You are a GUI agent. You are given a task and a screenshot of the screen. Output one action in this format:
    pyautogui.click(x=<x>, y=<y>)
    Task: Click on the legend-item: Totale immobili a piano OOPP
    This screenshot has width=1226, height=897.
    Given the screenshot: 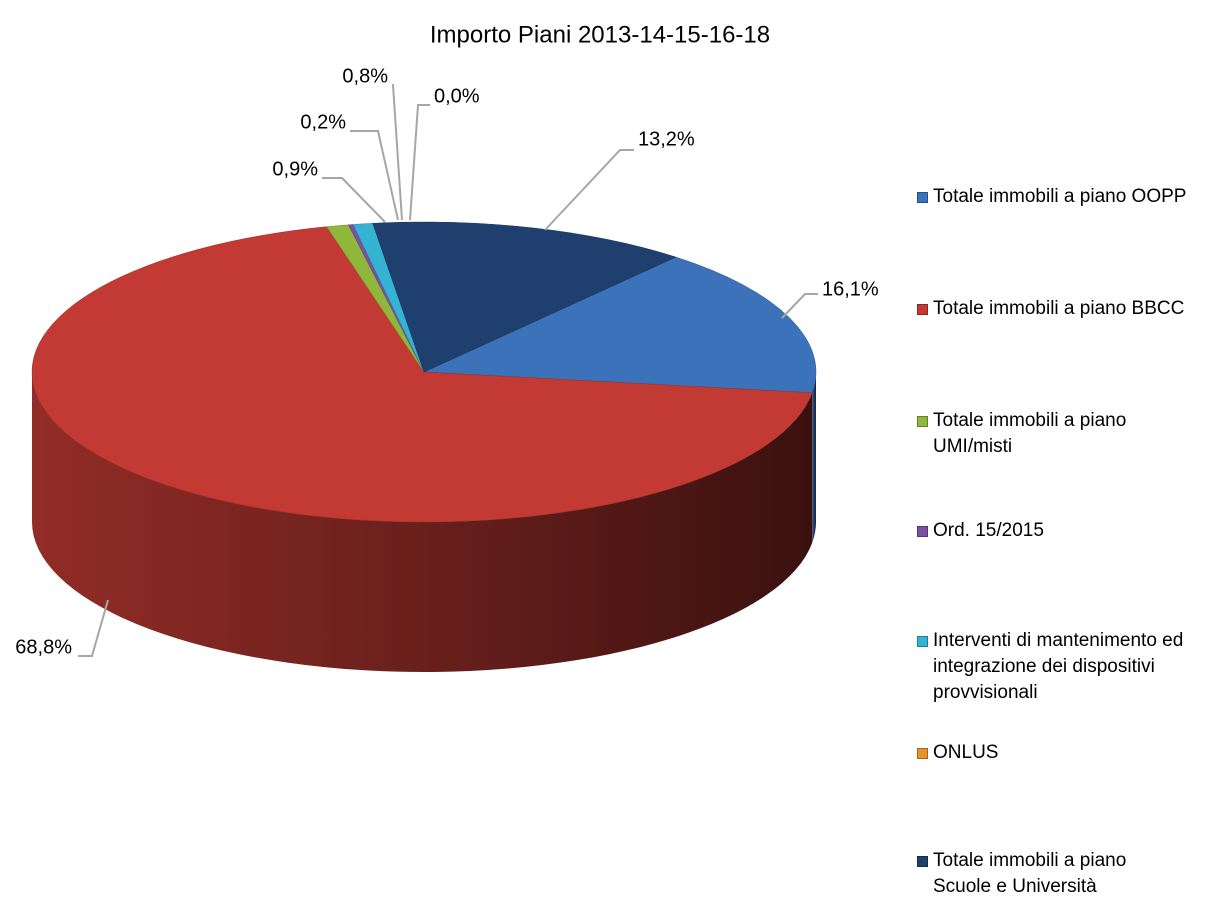 What is the action you would take?
    pyautogui.click(x=1051, y=197)
    